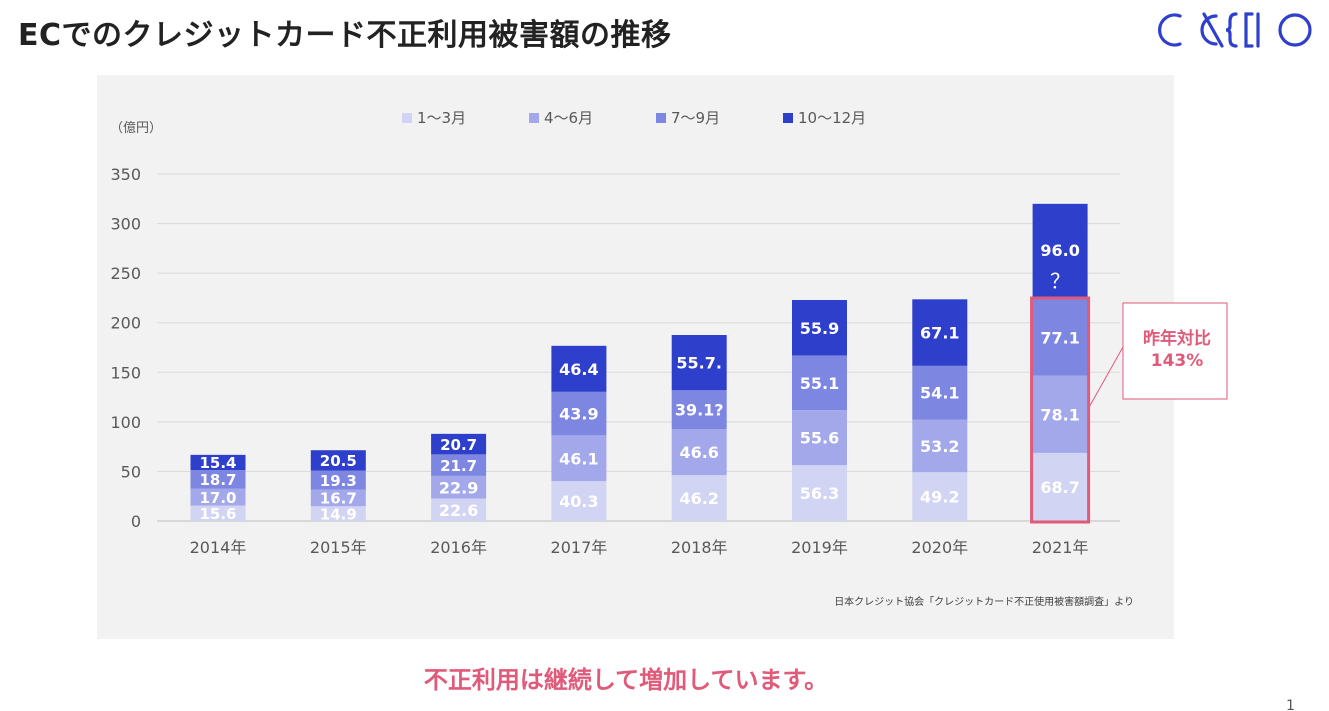 The height and width of the screenshot is (711, 1329). I want to click on data-label: 46.2, so click(698, 498).